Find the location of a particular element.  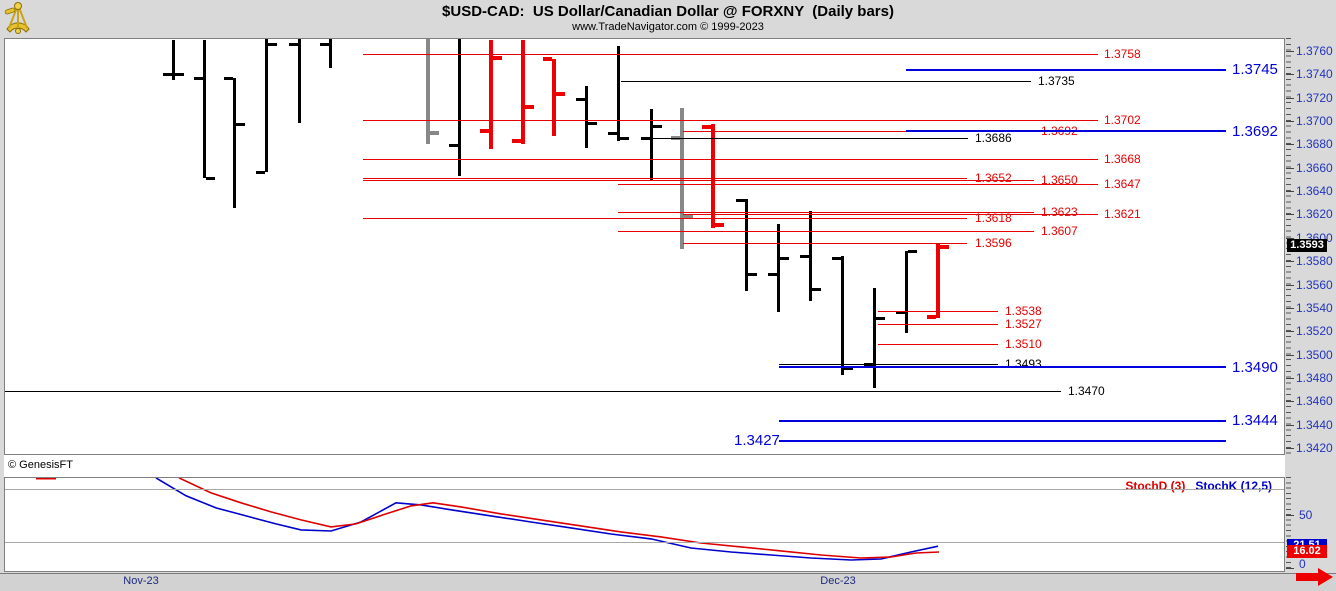

genesis-strip: © GenesisFT is located at coordinates (644, 466).